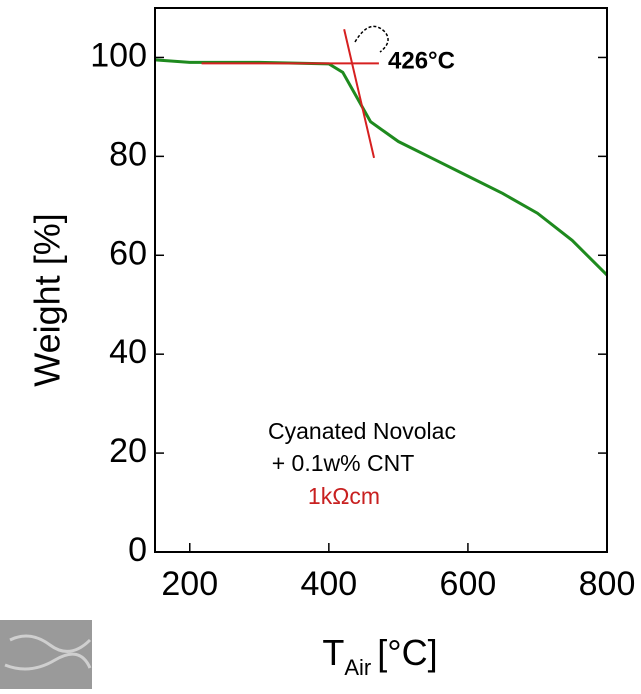 Image resolution: width=641 pixels, height=694 pixels. I want to click on tangent-line, so click(359, 94).